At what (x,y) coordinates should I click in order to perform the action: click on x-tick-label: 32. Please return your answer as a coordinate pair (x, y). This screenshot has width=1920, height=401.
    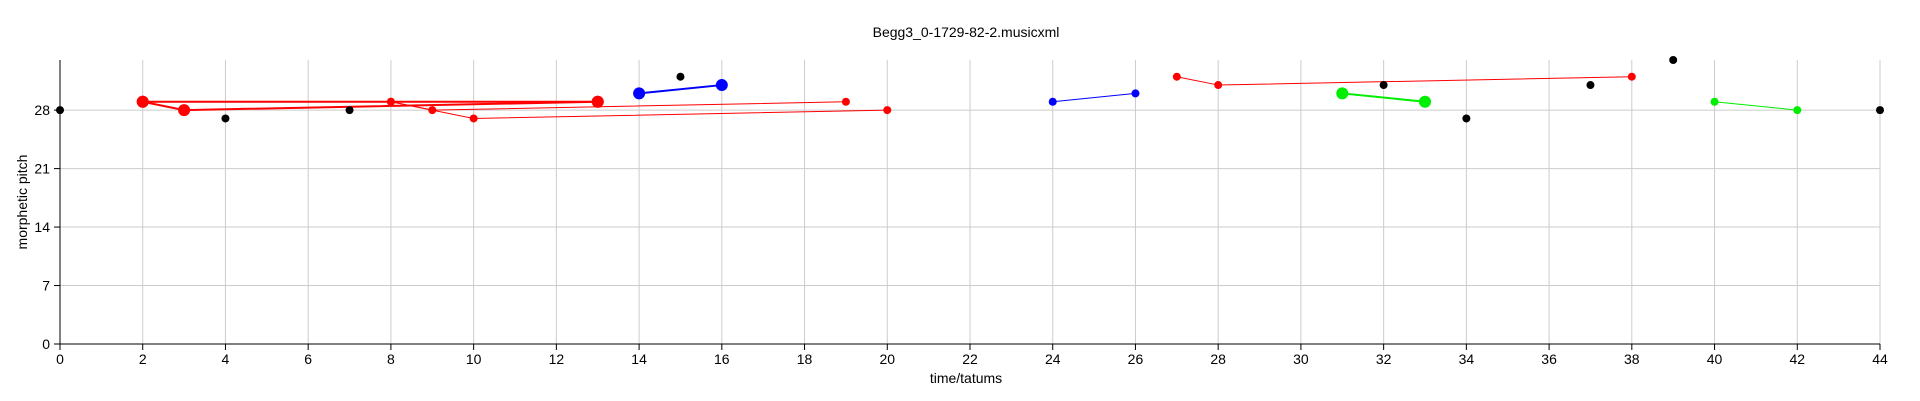
    Looking at the image, I should click on (1384, 359).